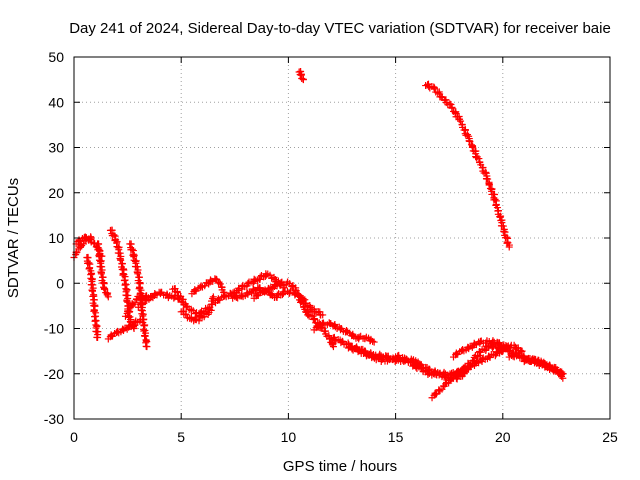 Image resolution: width=640 pixels, height=480 pixels. Describe the element at coordinates (481, 361) in the screenshot. I see `series-sat-w` at that location.